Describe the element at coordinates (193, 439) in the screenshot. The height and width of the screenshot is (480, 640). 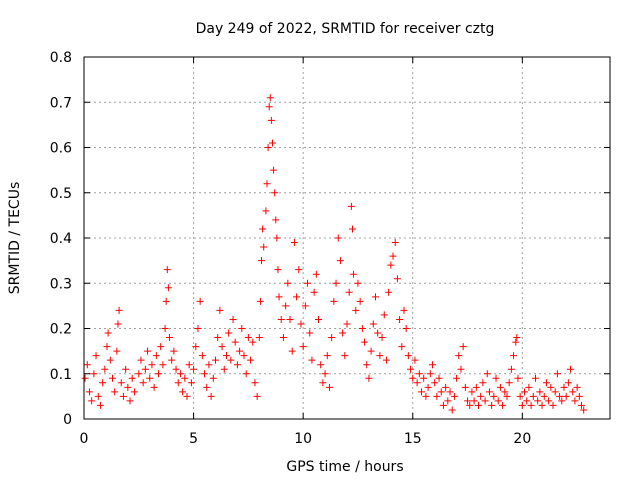
I see `x-tick-label: 5` at that location.